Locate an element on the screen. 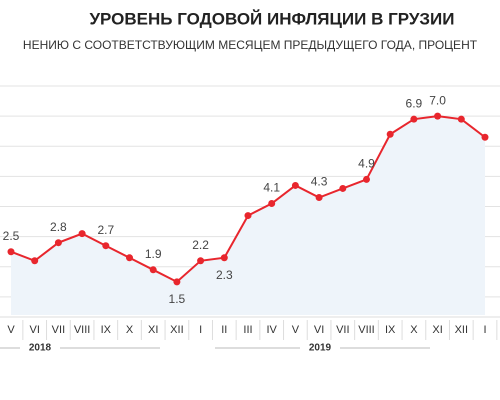 The height and width of the screenshot is (400, 500). value-label: 6.9 is located at coordinates (414, 103).